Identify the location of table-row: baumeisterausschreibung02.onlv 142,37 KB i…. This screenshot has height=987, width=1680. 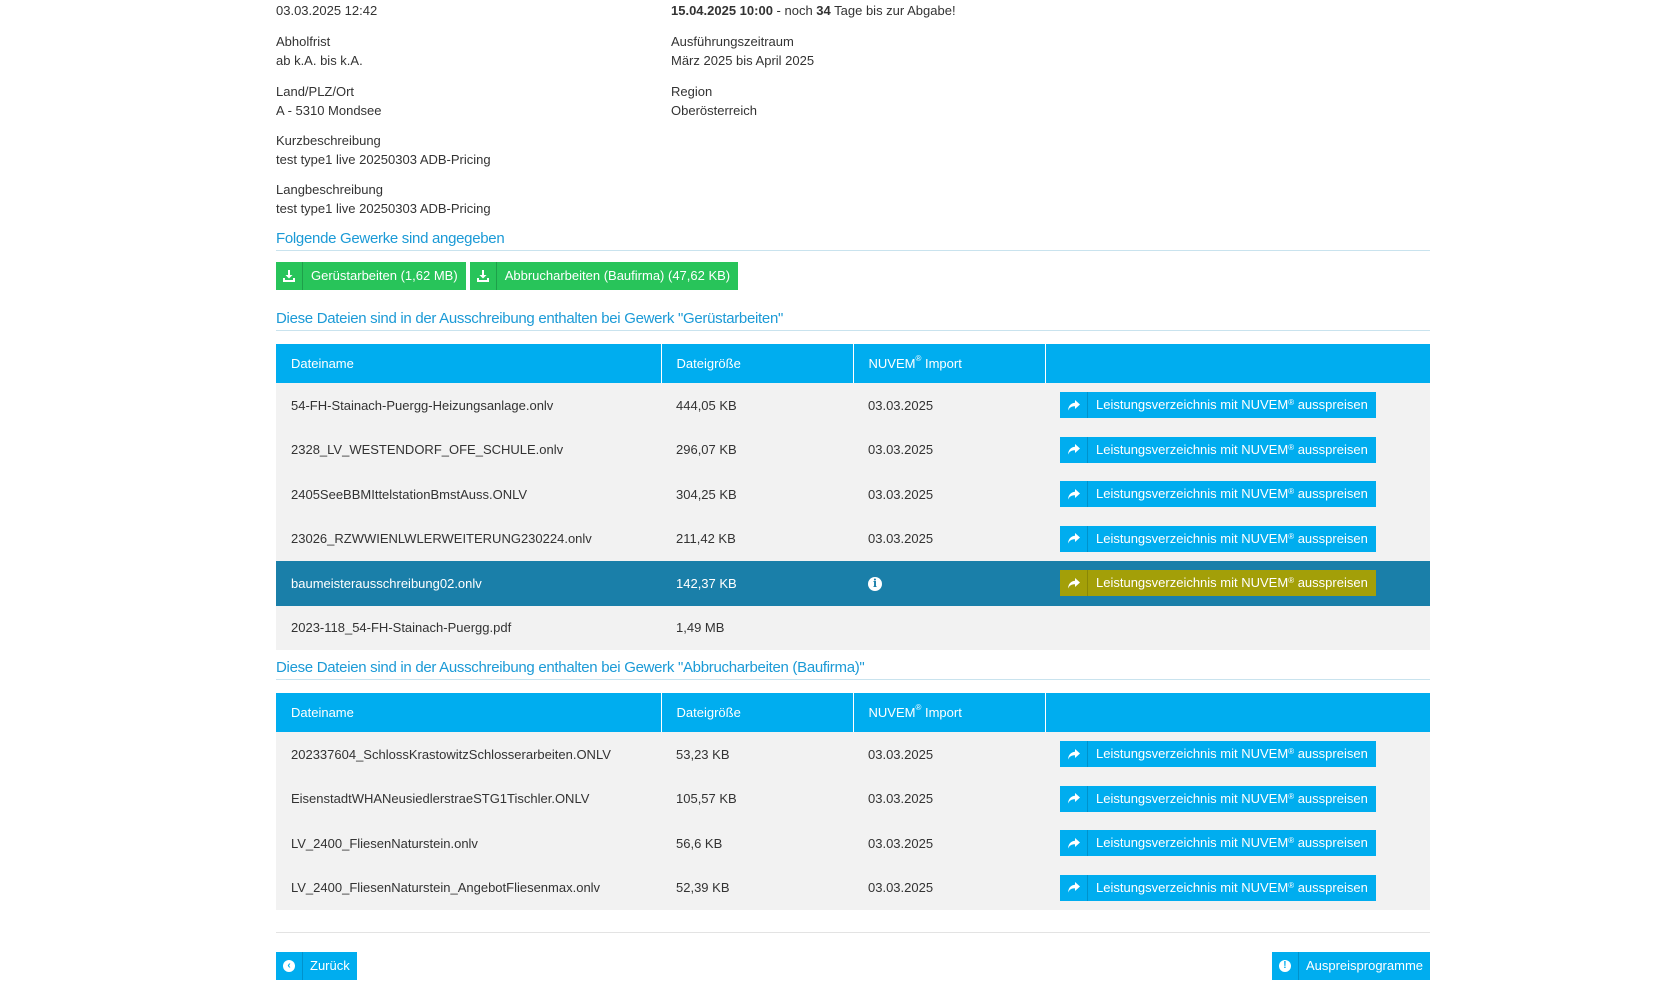
(853, 583).